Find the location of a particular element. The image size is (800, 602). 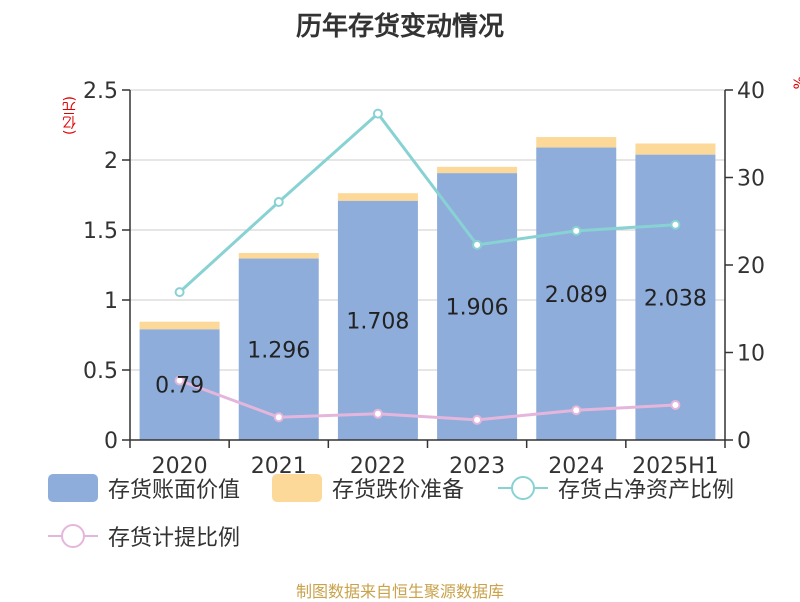

source-note: 制图数据来自恒生聚源数据库 is located at coordinates (399, 591).